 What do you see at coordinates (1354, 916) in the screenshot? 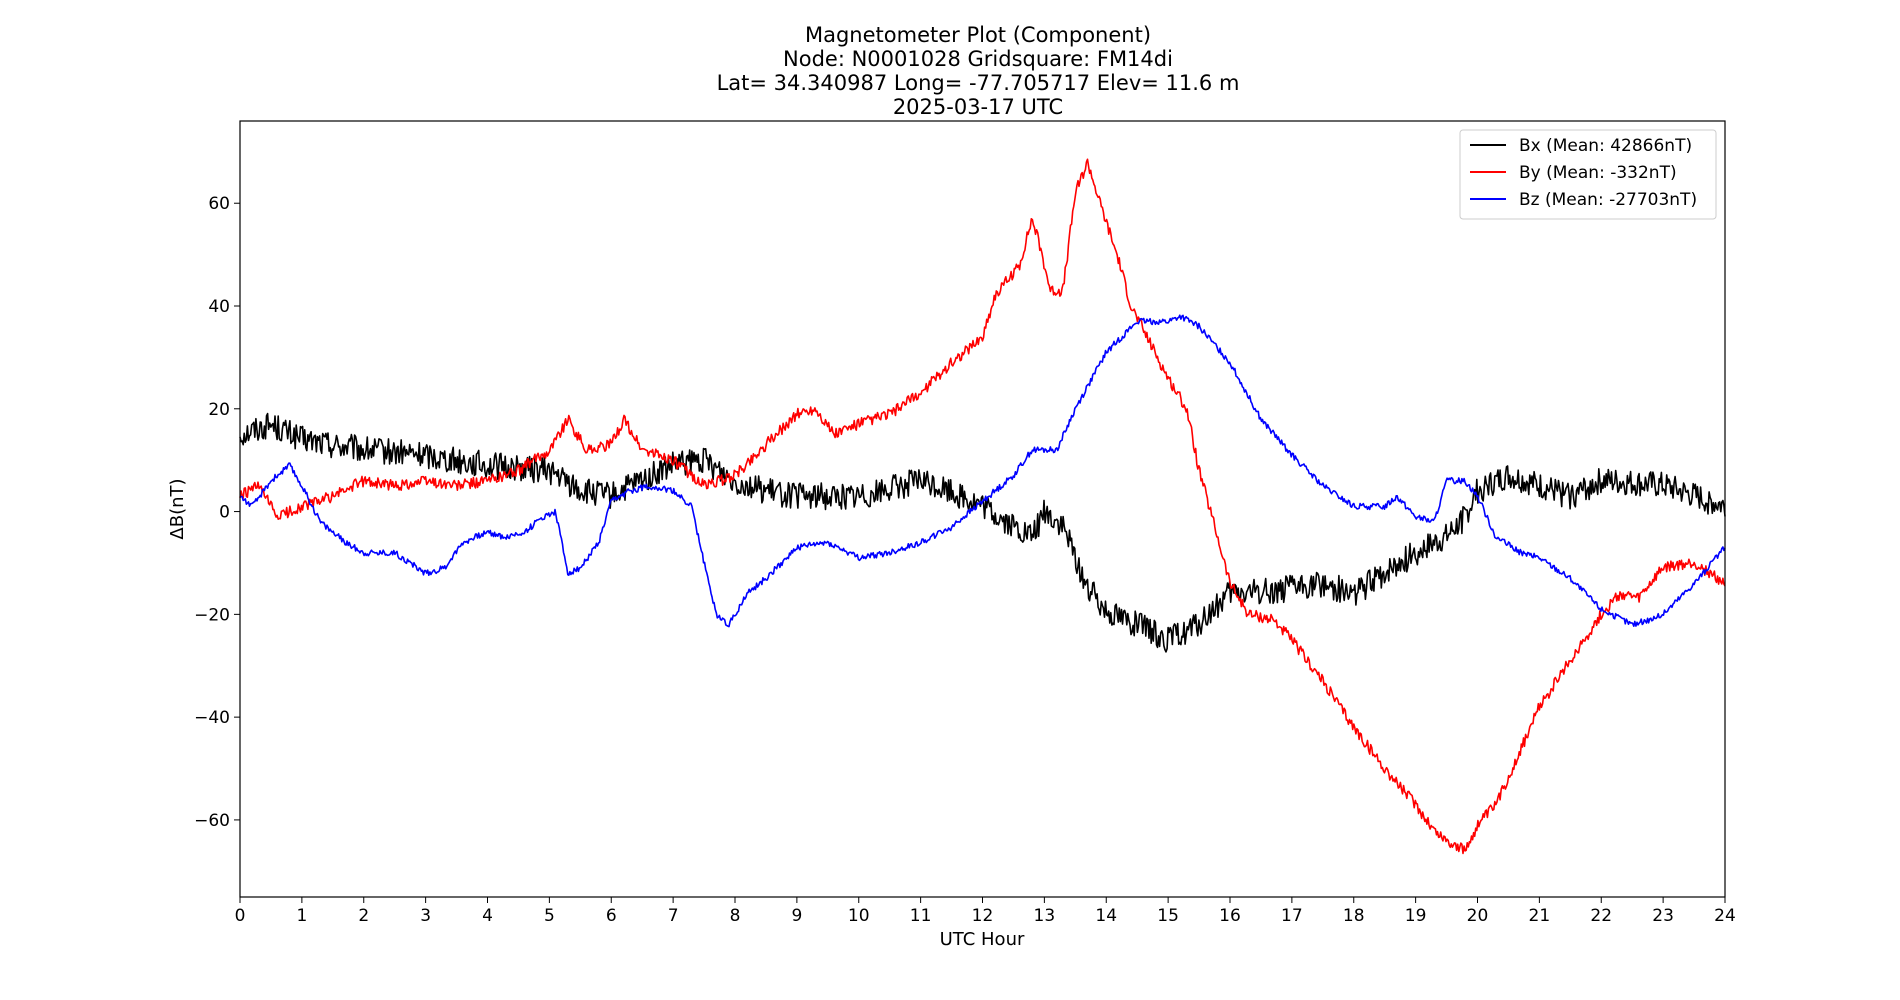
I see `x-tick-label: 18` at bounding box center [1354, 916].